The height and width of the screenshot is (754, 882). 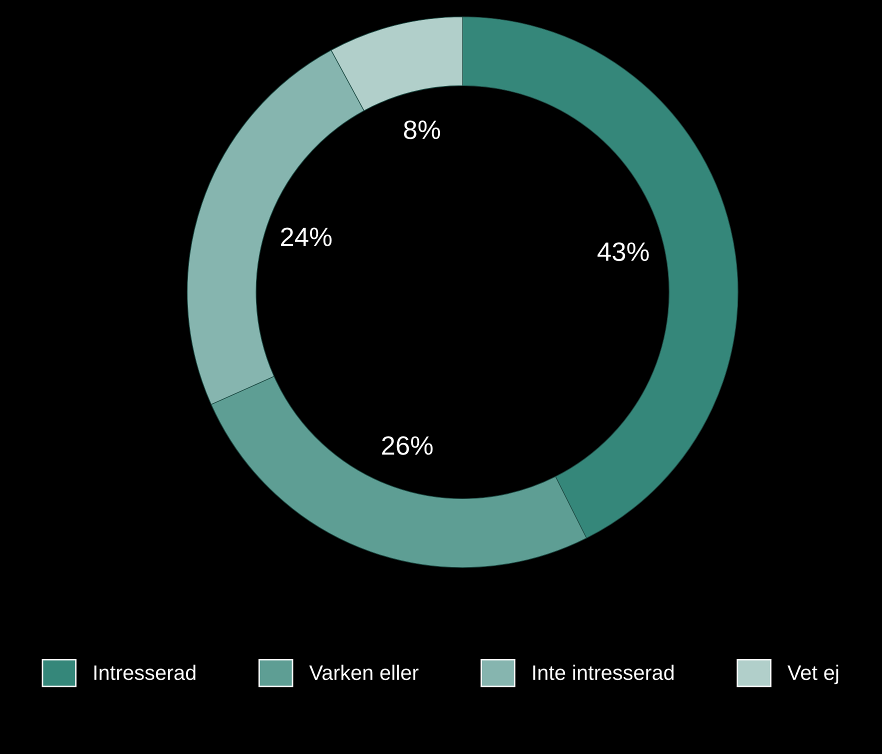 What do you see at coordinates (603, 672) in the screenshot?
I see `legend-label: Inte intresserad` at bounding box center [603, 672].